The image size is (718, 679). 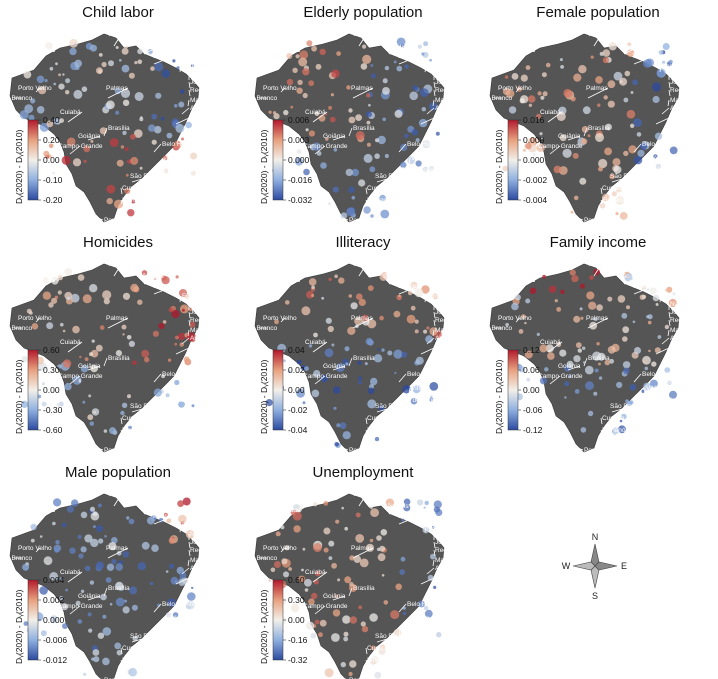 What do you see at coordinates (445, 330) in the screenshot?
I see `city-label: Maceió` at bounding box center [445, 330].